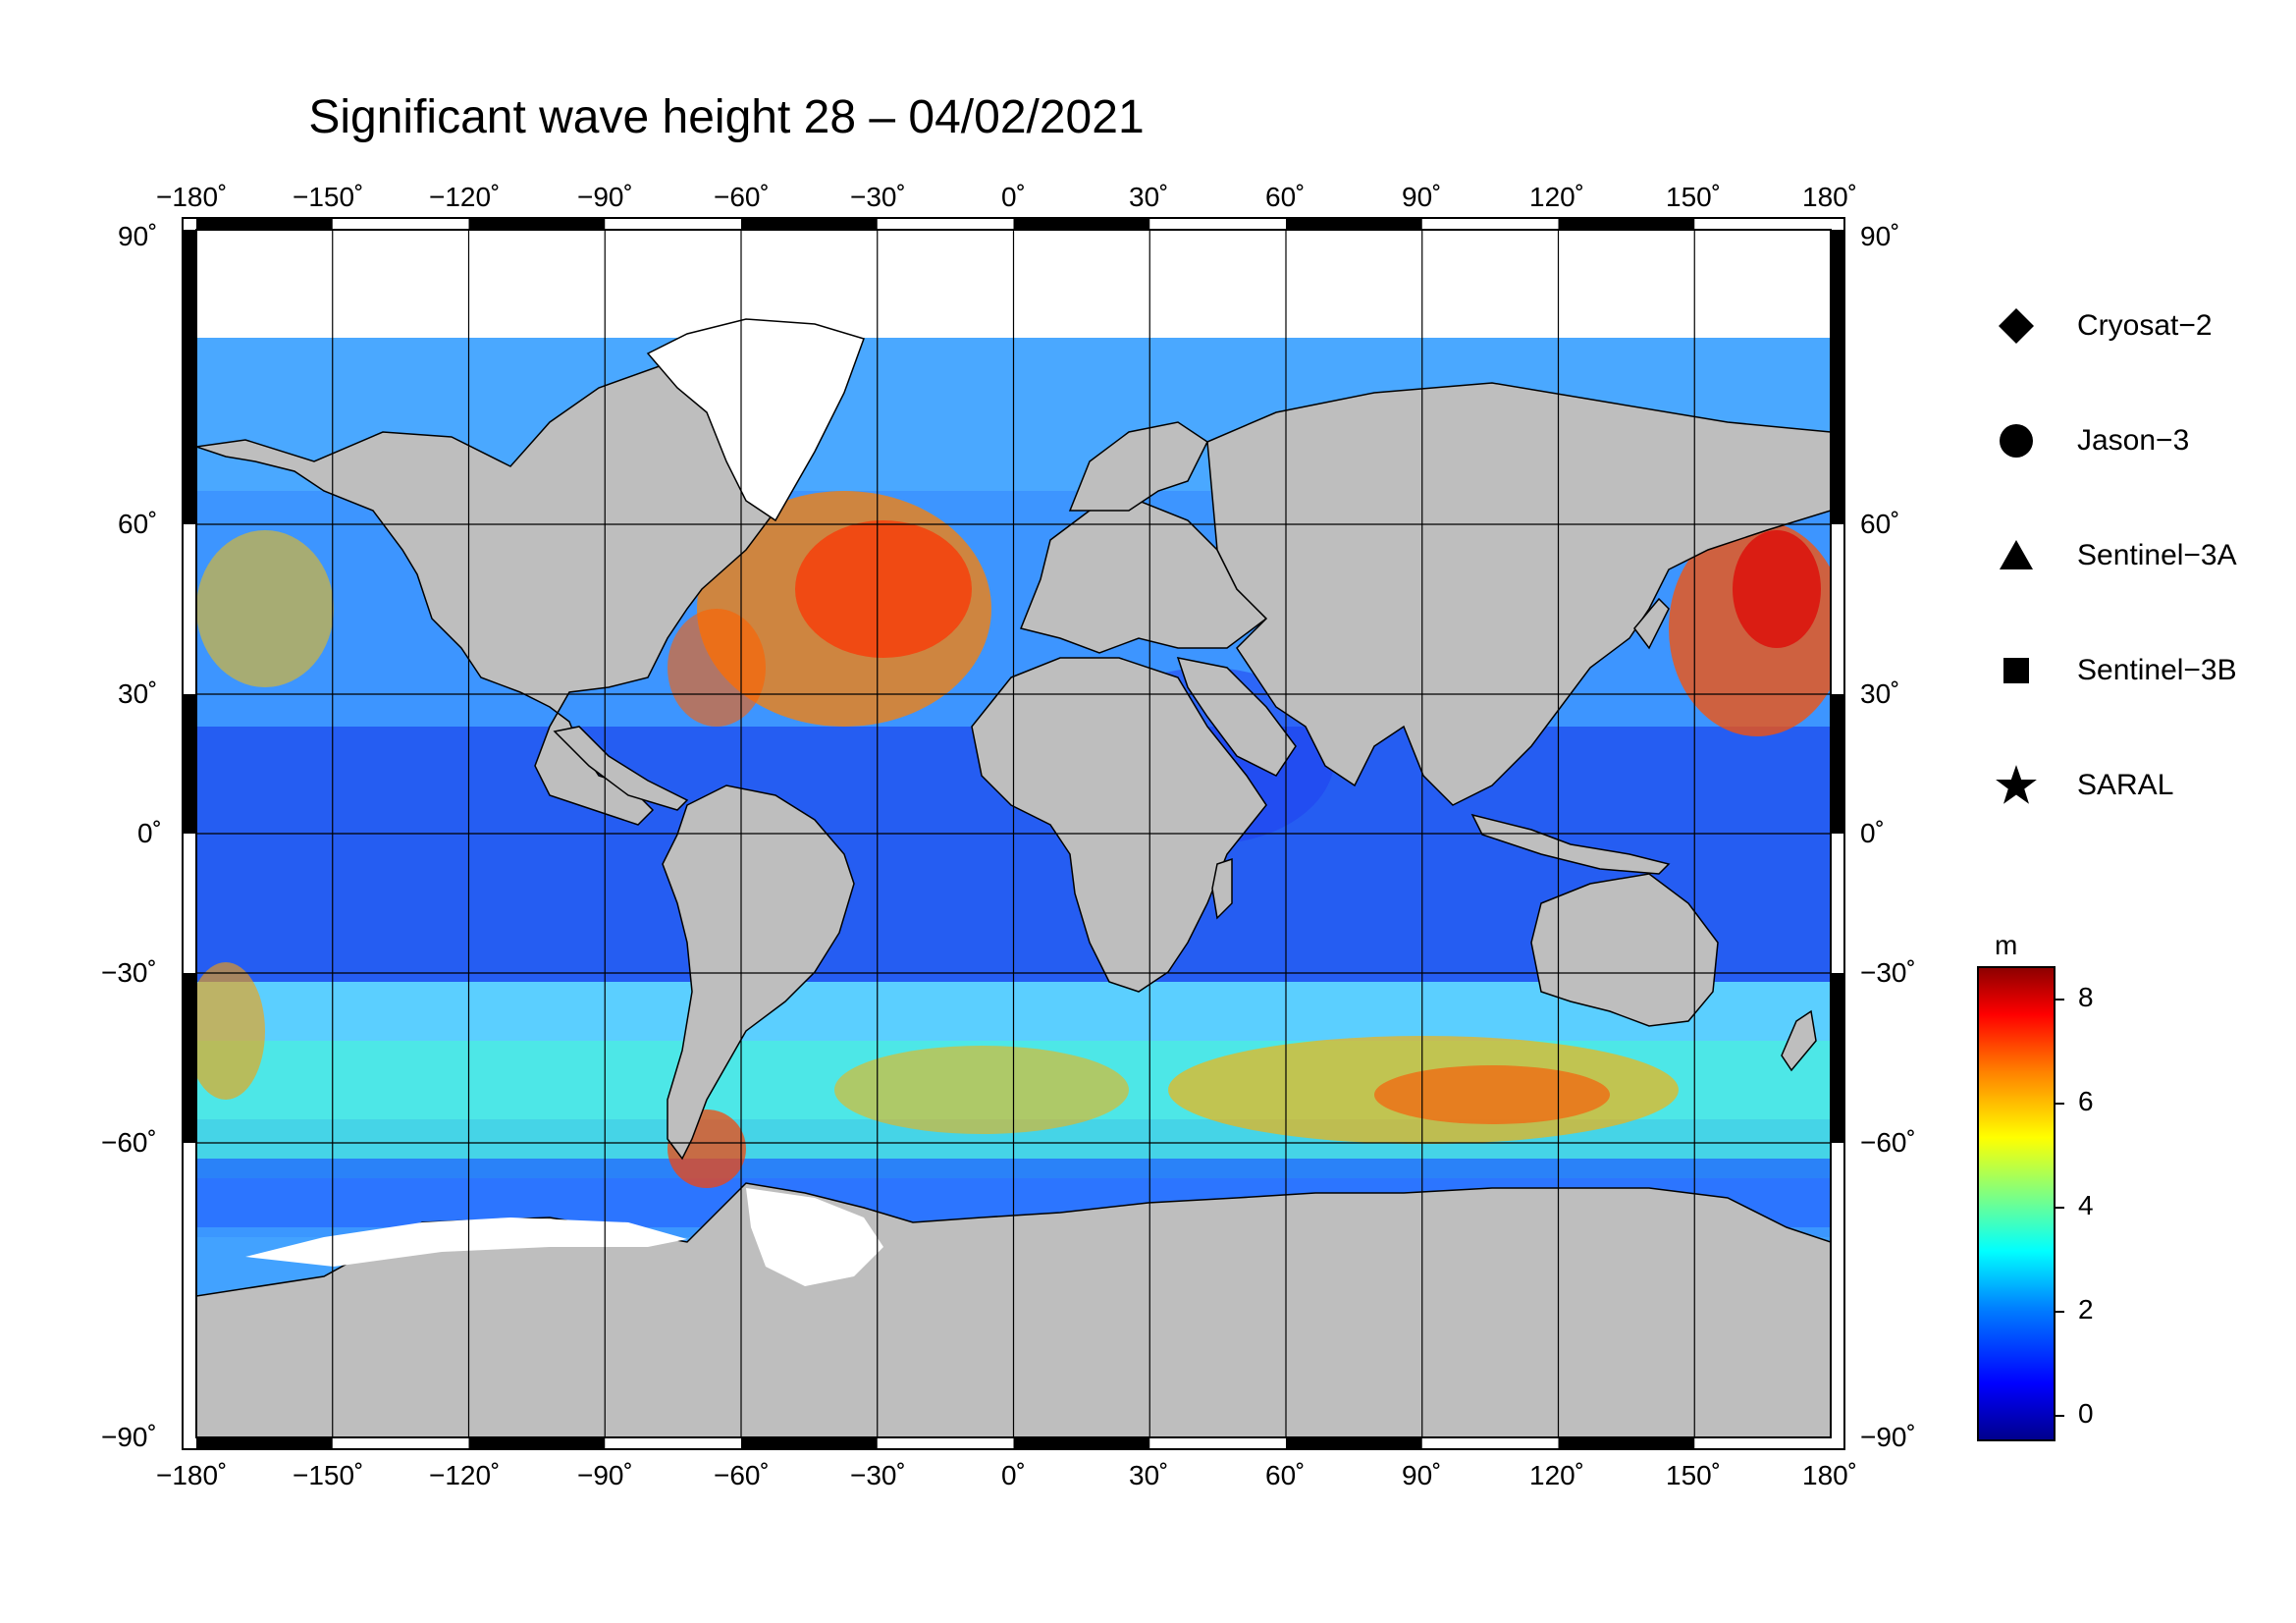 The image size is (2296, 1623). I want to click on colorbar-tick: 4, so click(2086, 1205).